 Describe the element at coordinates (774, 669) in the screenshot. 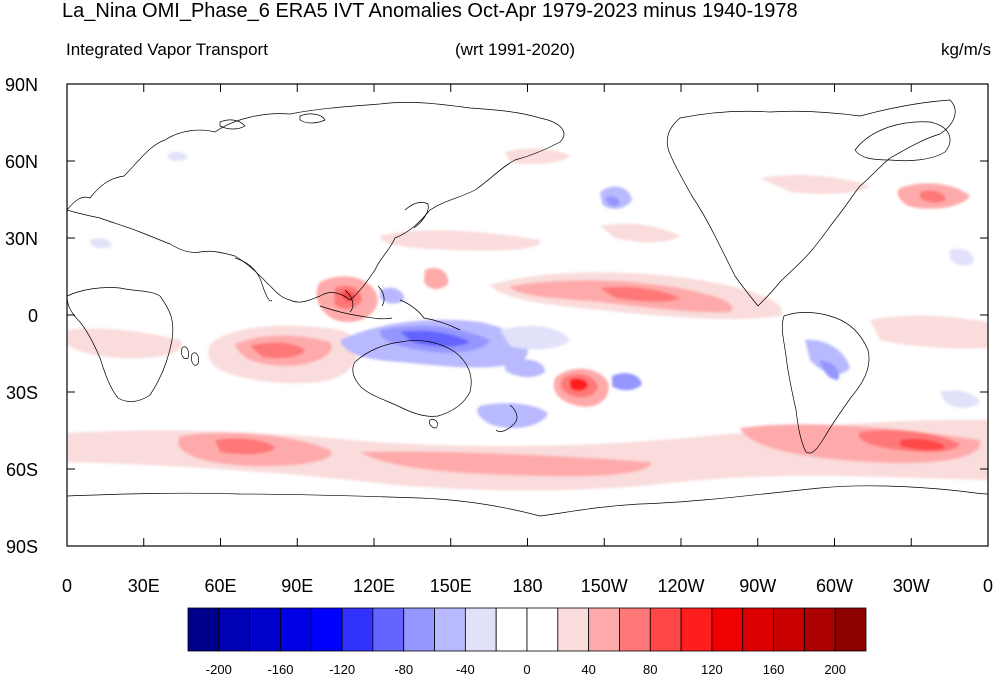

I see `colorbar-label: 160` at that location.